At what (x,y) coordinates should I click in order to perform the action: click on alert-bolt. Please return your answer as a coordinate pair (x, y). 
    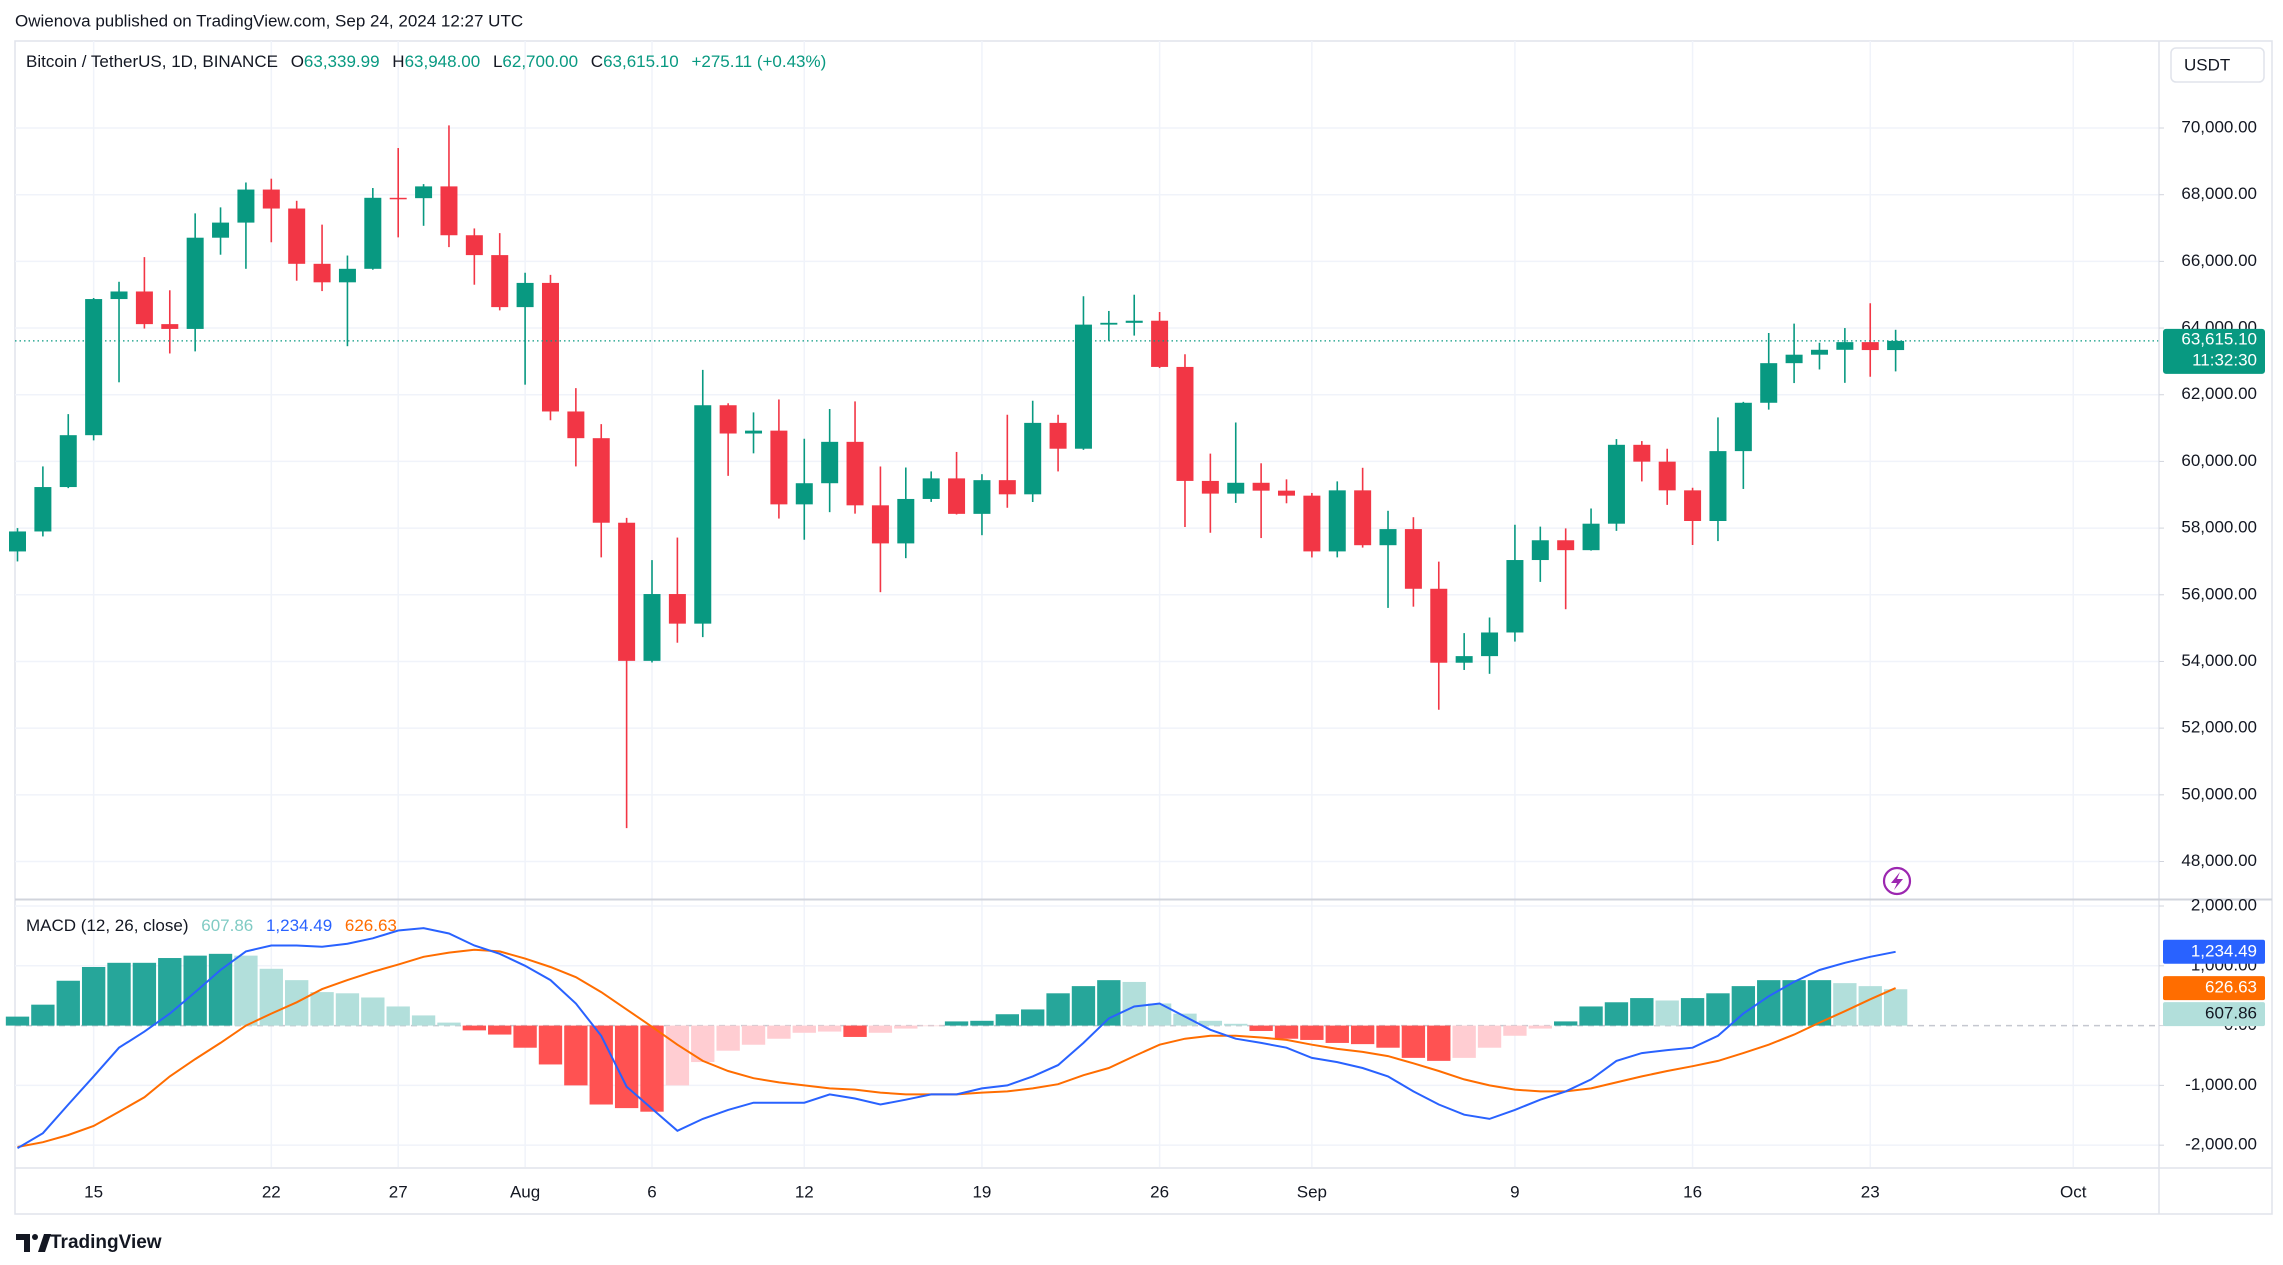
    Looking at the image, I should click on (1897, 881).